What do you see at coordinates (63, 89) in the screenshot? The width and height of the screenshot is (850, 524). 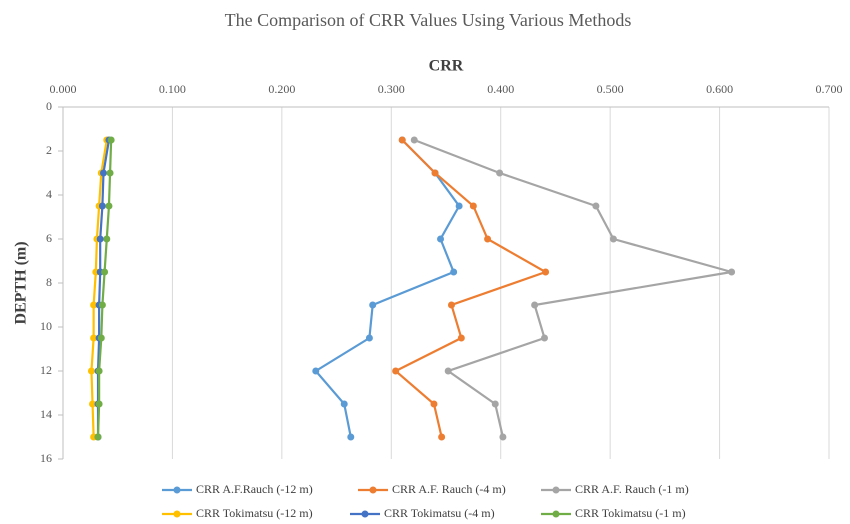 I see `x-tick-label: 0.000` at bounding box center [63, 89].